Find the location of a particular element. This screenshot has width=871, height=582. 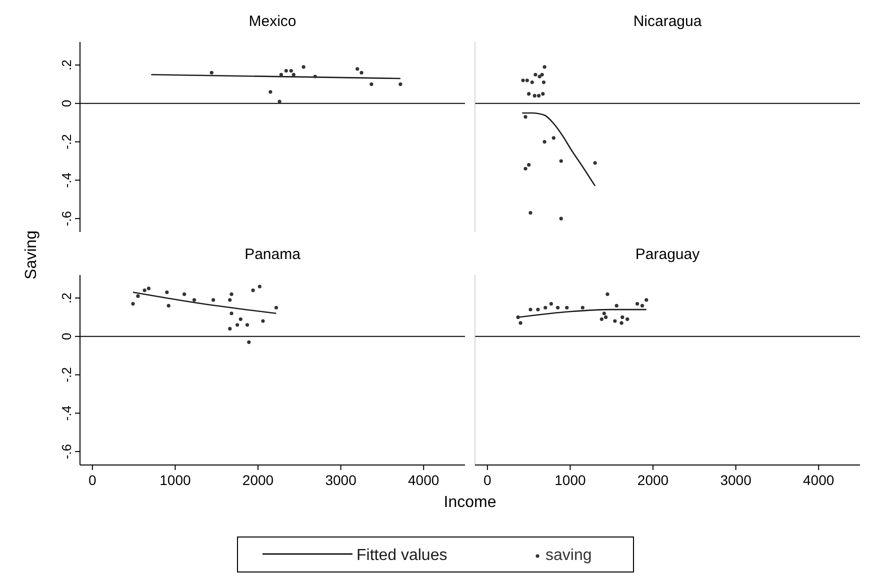

legend-label: saving is located at coordinates (569, 555).